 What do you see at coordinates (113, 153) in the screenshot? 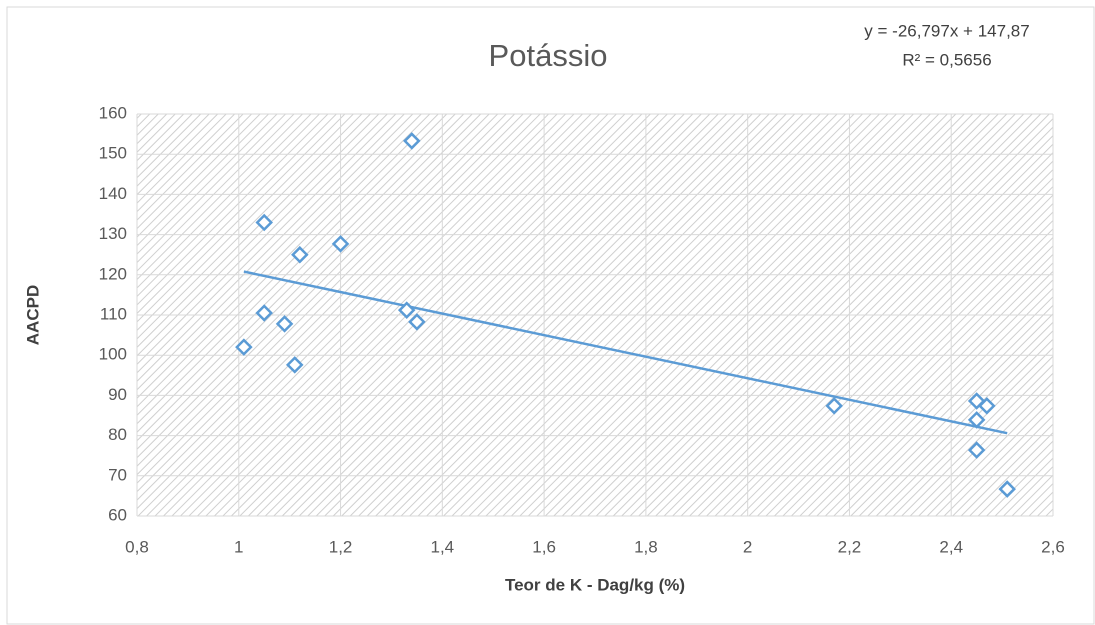
I see `y-tick-label: 150` at bounding box center [113, 153].